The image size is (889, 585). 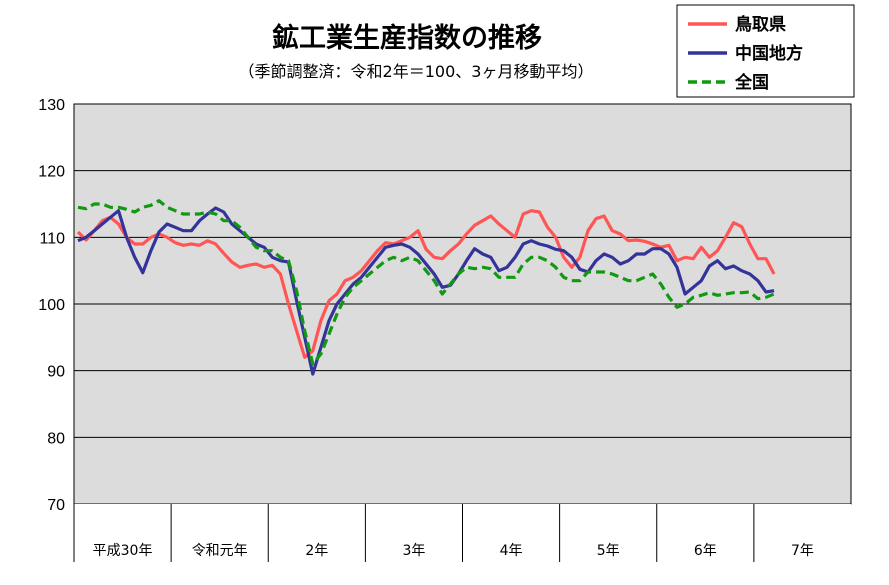 I want to click on y-tick-label: 100, so click(x=51, y=305).